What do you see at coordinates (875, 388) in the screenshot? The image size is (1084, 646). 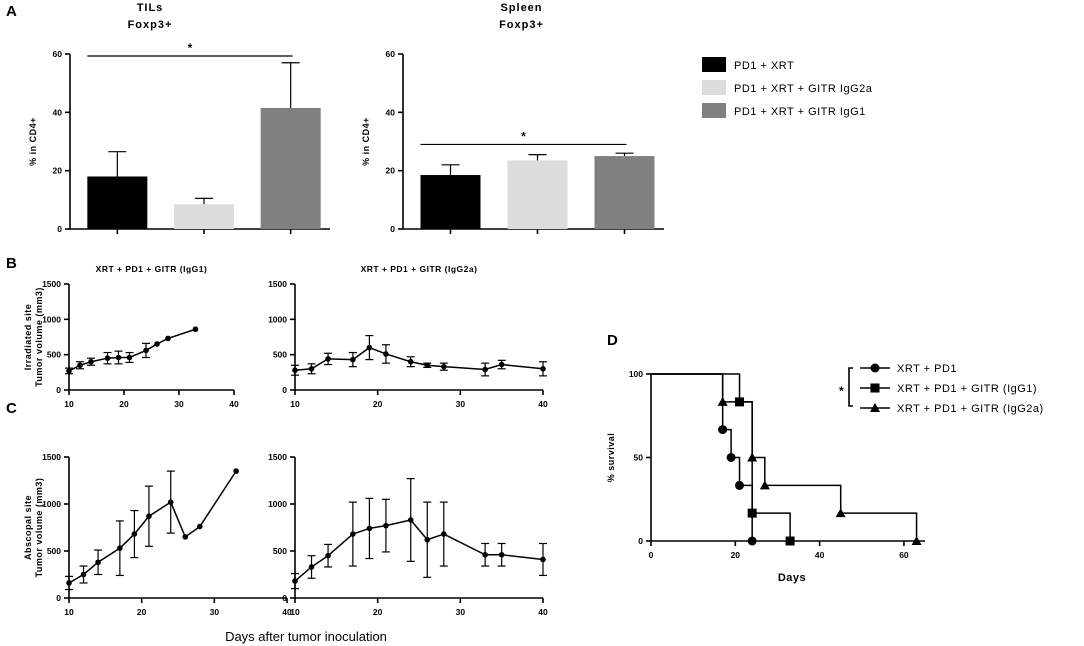 I see `legend-marker-square` at bounding box center [875, 388].